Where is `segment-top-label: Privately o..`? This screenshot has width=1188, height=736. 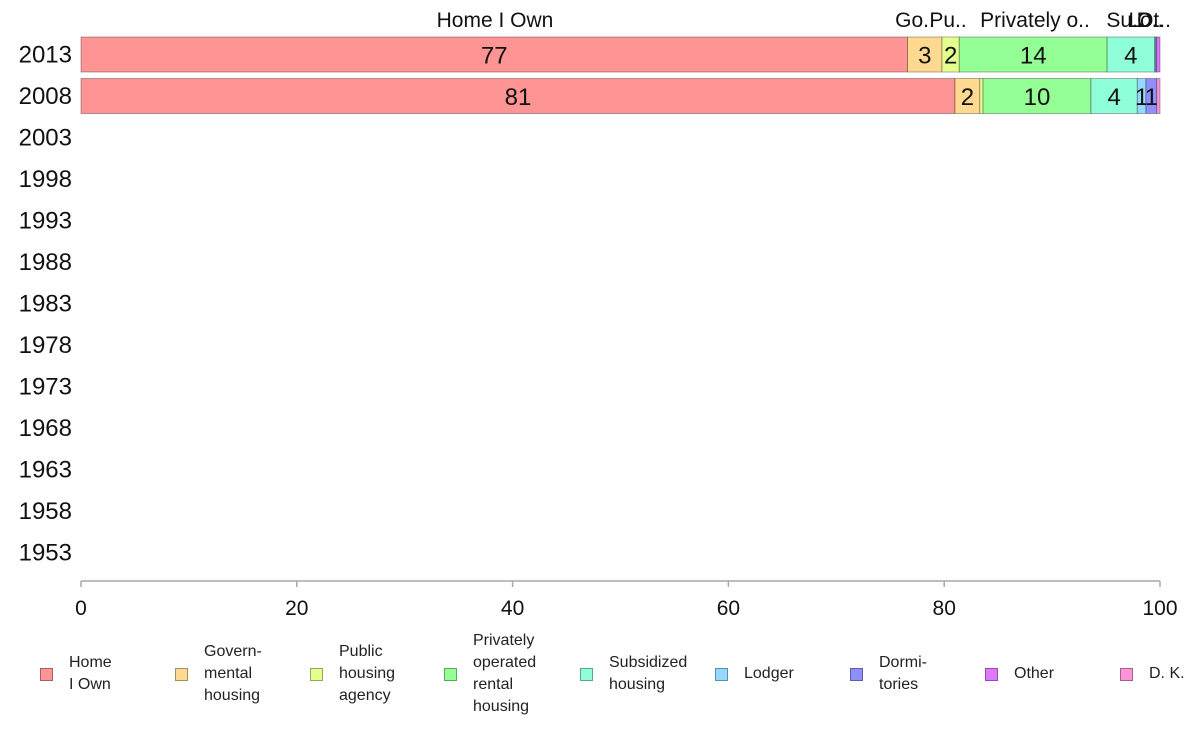
segment-top-label: Privately o.. is located at coordinates (1035, 20).